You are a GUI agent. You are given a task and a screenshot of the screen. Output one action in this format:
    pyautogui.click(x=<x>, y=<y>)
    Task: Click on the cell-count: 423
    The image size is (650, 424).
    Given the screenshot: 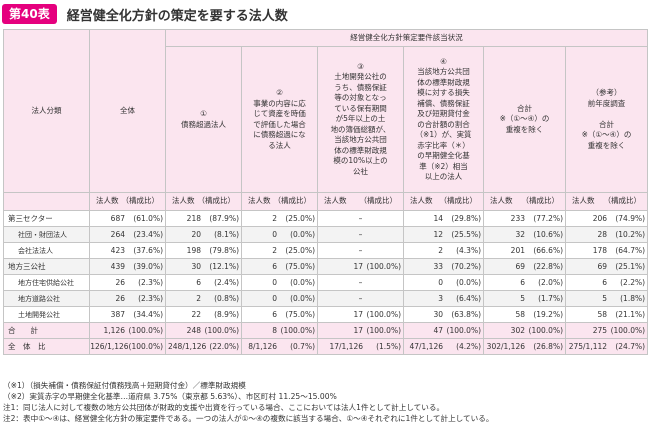 What is the action you would take?
    pyautogui.click(x=117, y=250)
    